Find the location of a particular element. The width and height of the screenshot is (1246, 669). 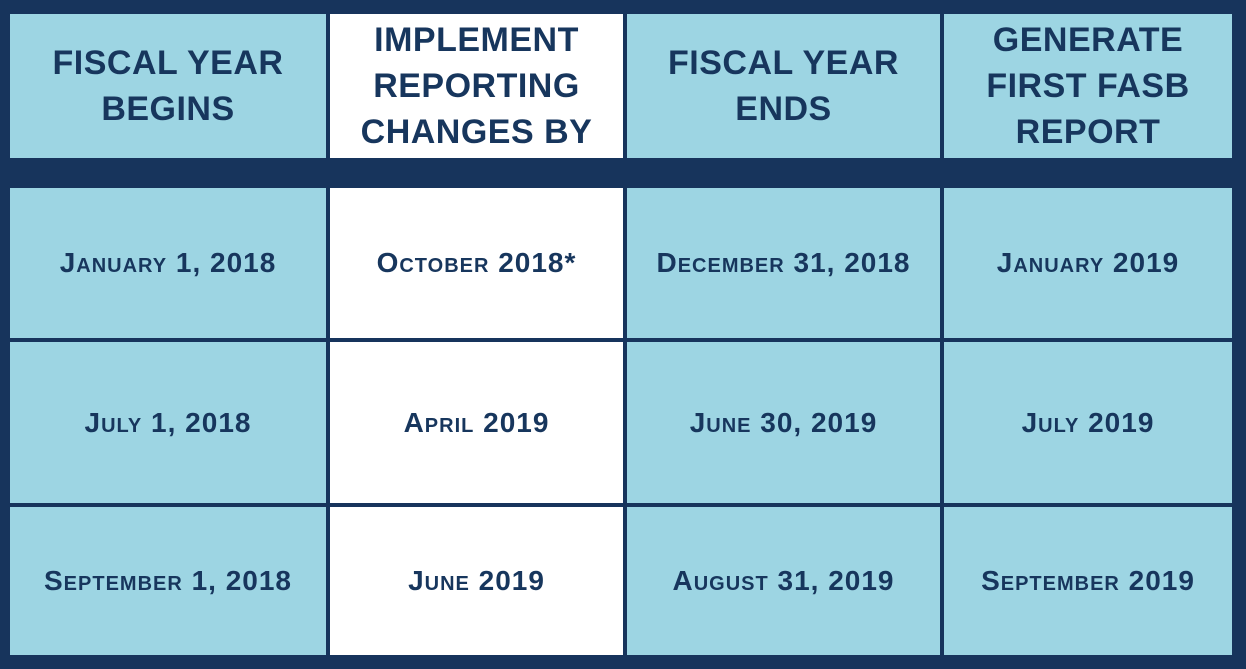

table-cell: July 1, 2018 is located at coordinates (168, 422).